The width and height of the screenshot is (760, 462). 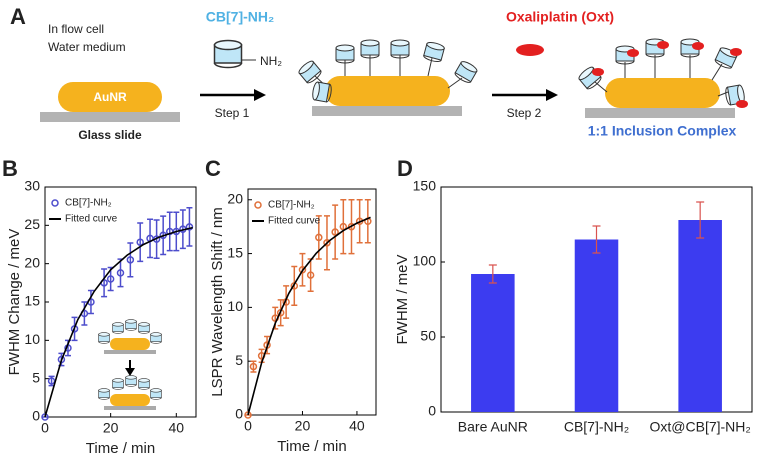 What do you see at coordinates (110, 135) in the screenshot?
I see `slide-label: Glass slide` at bounding box center [110, 135].